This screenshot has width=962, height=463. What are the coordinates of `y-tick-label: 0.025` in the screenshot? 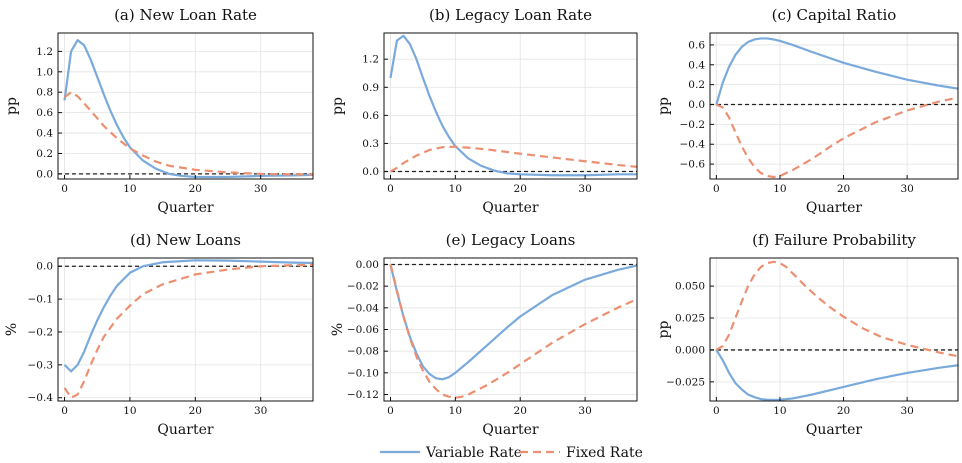 It's located at (690, 319).